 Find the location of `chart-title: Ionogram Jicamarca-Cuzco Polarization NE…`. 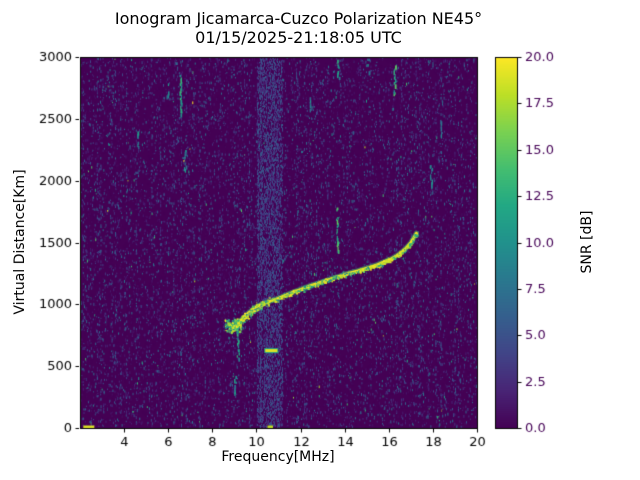

chart-title: Ionogram Jicamarca-Cuzco Polarization NE… is located at coordinates (298, 18).